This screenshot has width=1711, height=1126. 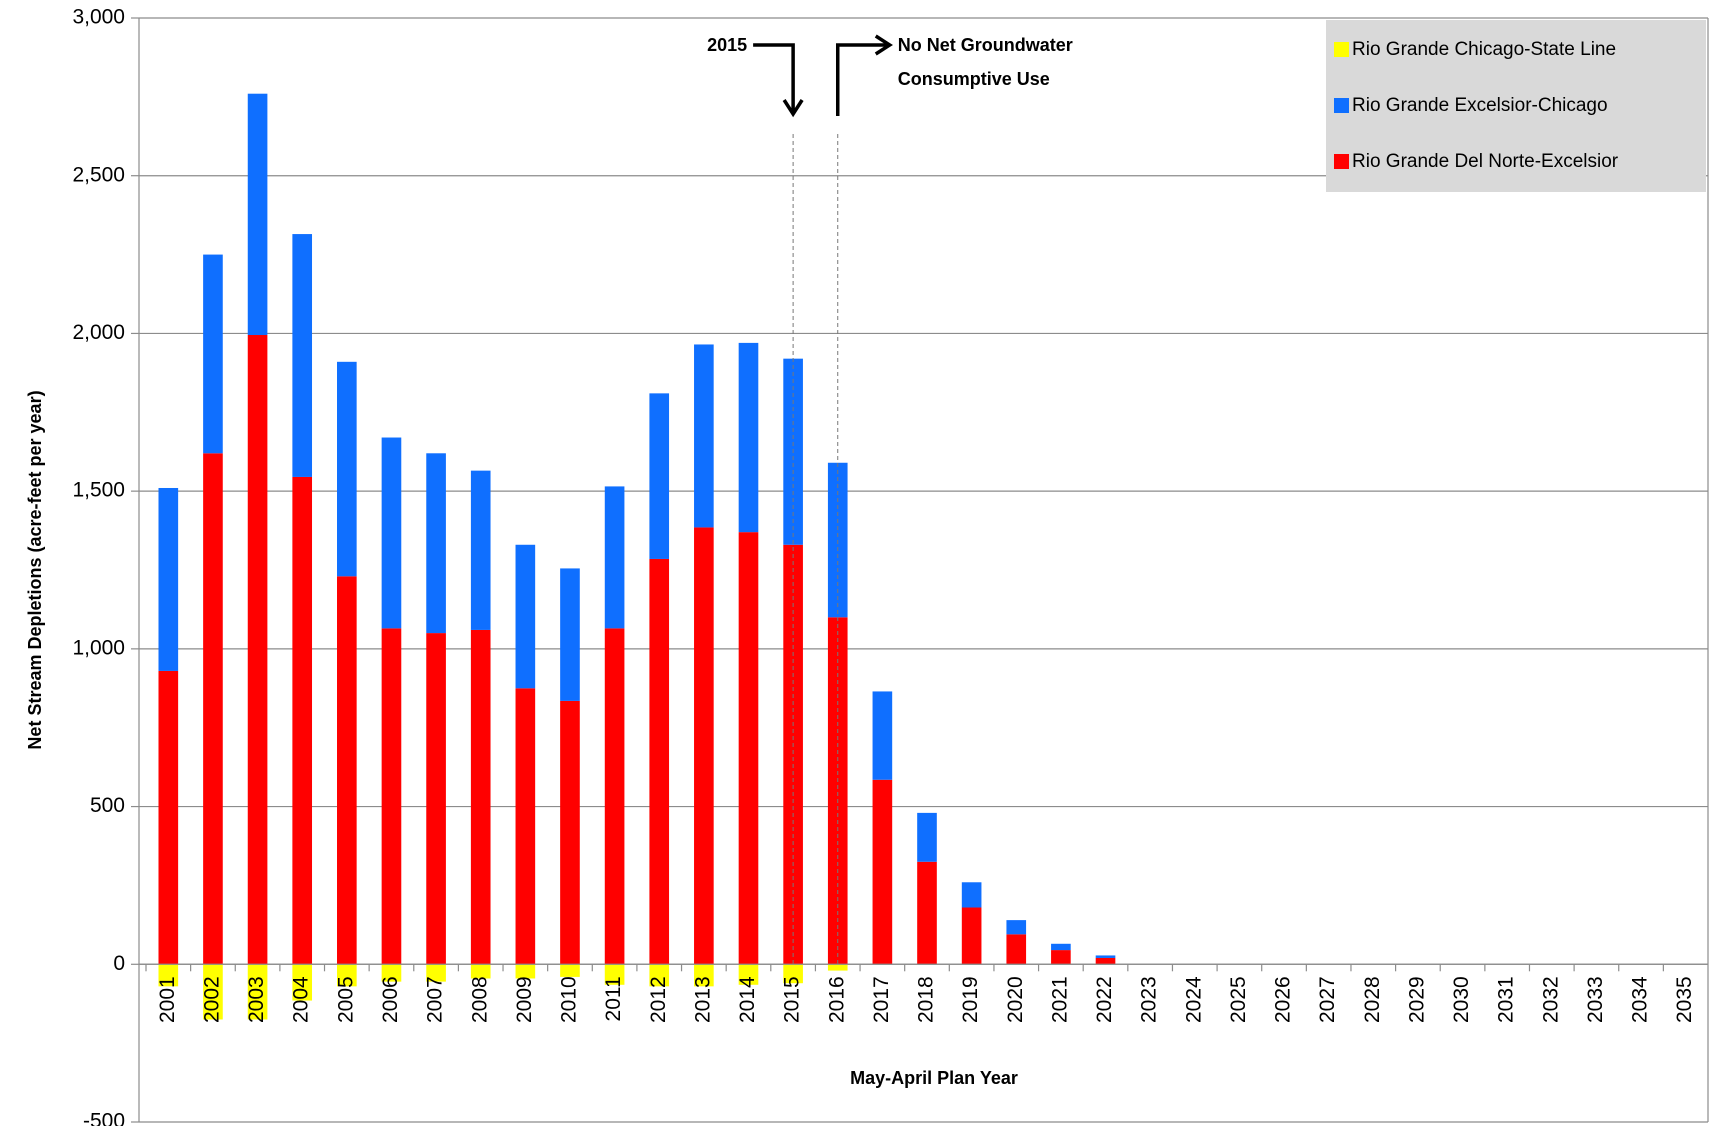 I want to click on x-tick-label: 2014, so click(x=747, y=999).